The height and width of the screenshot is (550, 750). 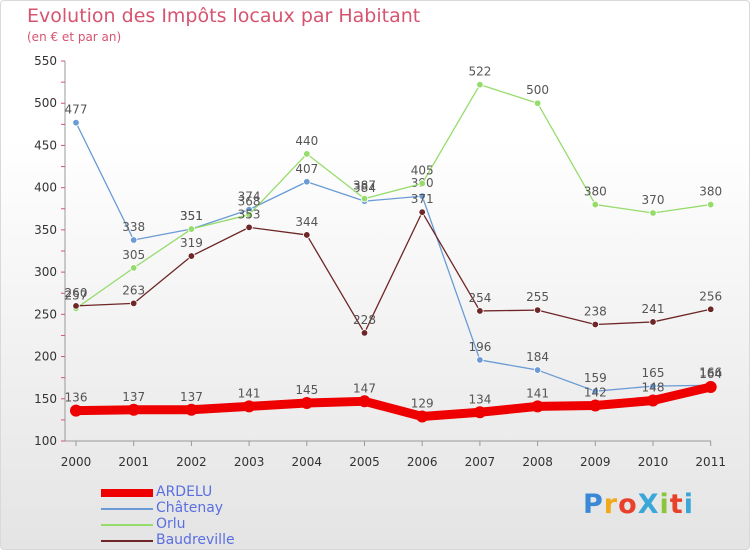 I want to click on data-label-orlu: 257, so click(x=76, y=295).